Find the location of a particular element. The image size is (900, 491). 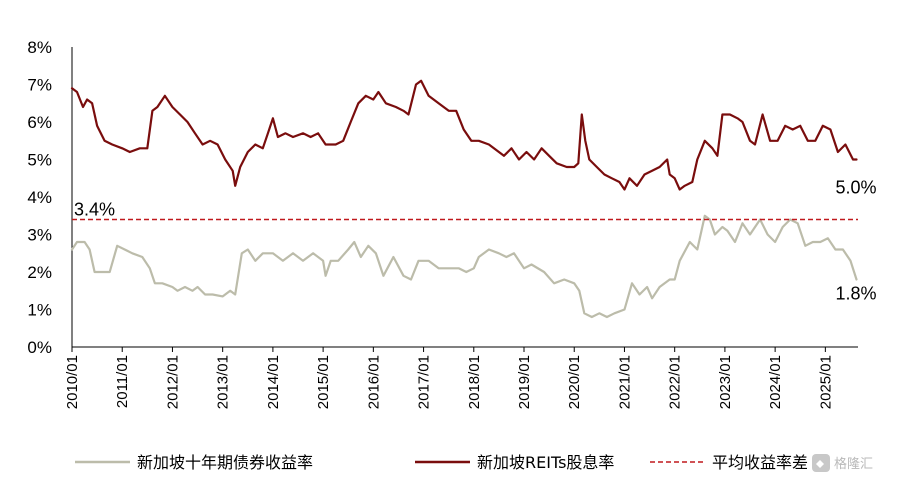

x-tick-label: 2018/01 is located at coordinates (474, 382).